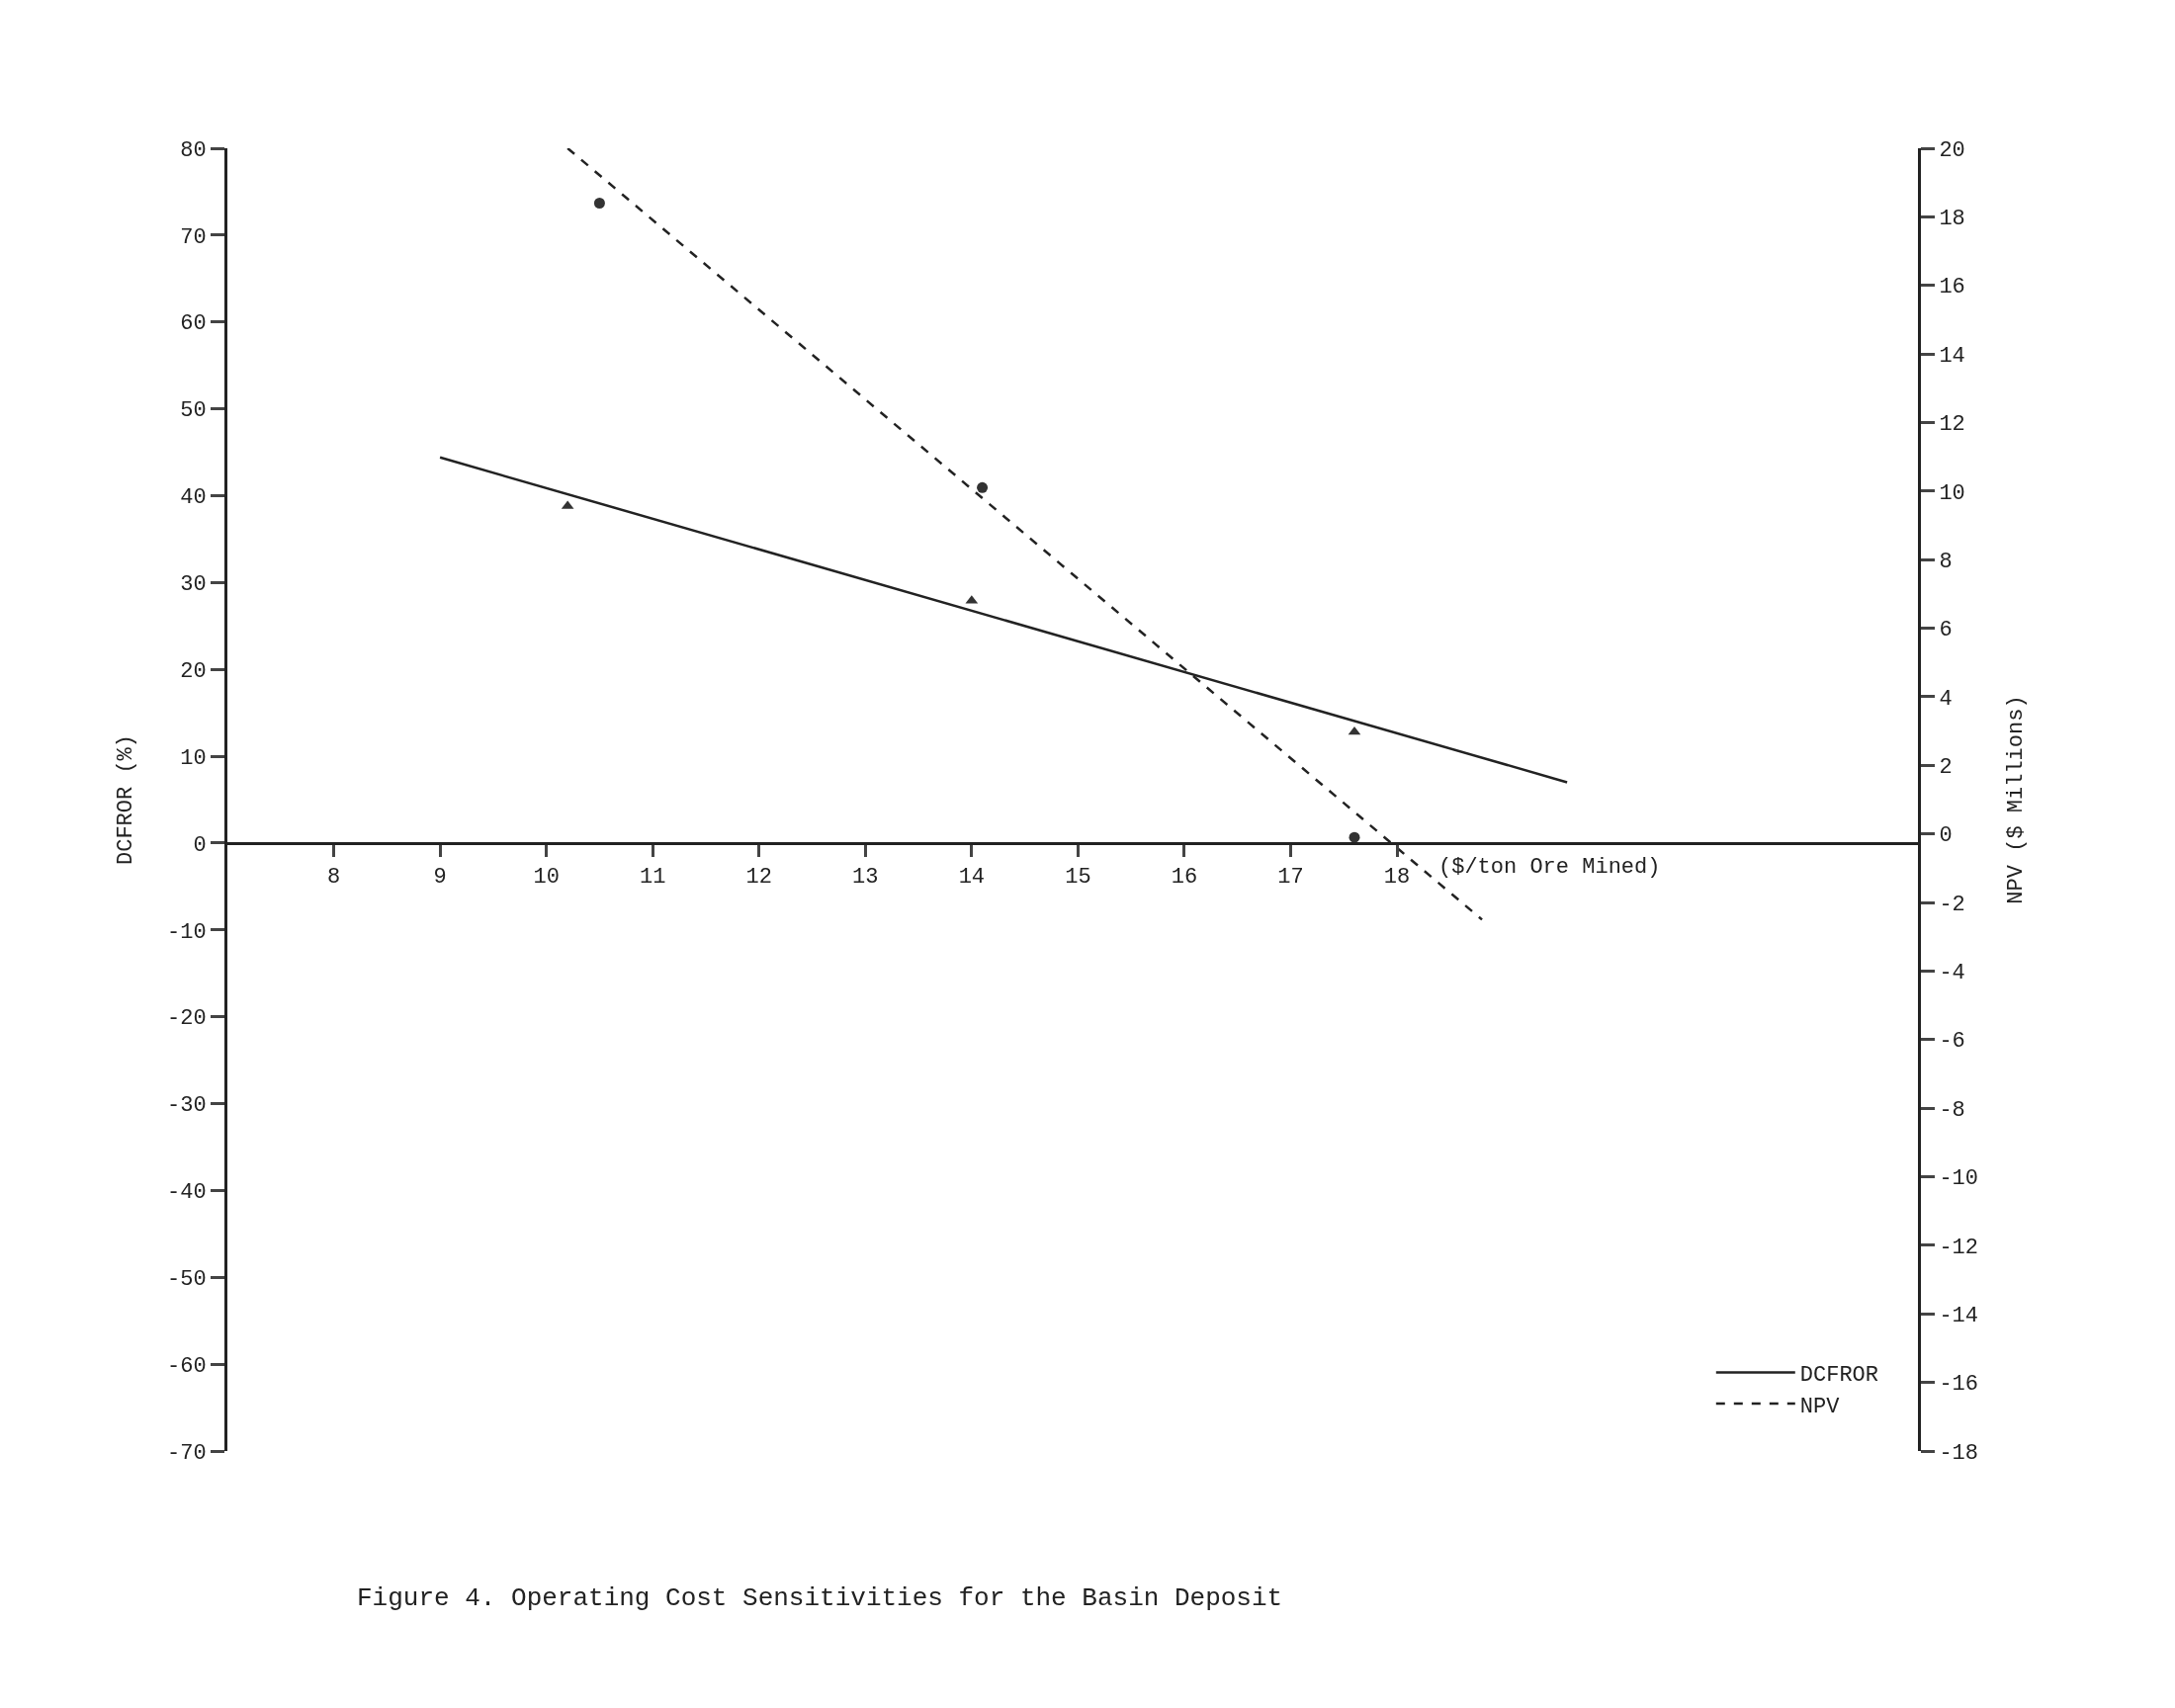  Describe the element at coordinates (1291, 878) in the screenshot. I see `x-tick-label: 17` at that location.